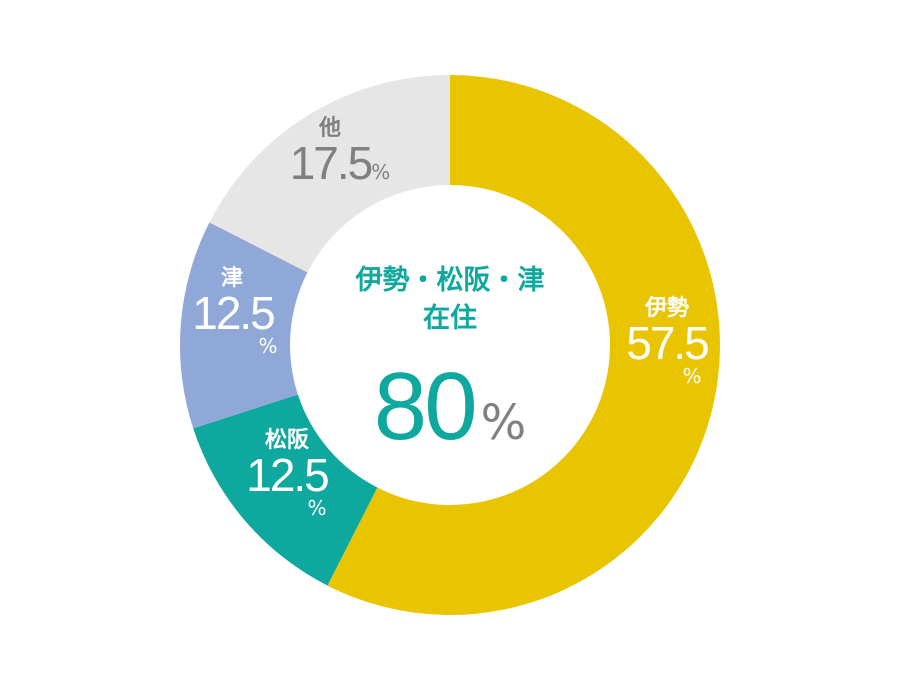 The width and height of the screenshot is (900, 690). What do you see at coordinates (286, 440) in the screenshot?
I see `slice-name: 松阪` at bounding box center [286, 440].